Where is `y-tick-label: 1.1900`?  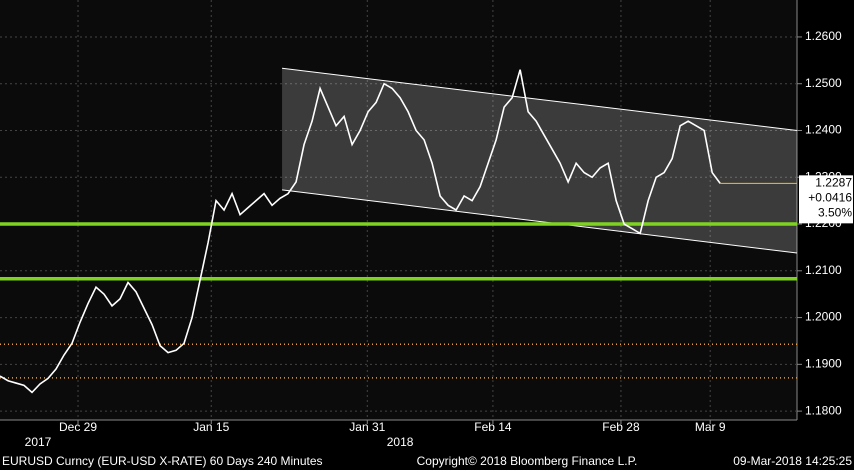 y-tick-label: 1.1900 is located at coordinates (823, 364).